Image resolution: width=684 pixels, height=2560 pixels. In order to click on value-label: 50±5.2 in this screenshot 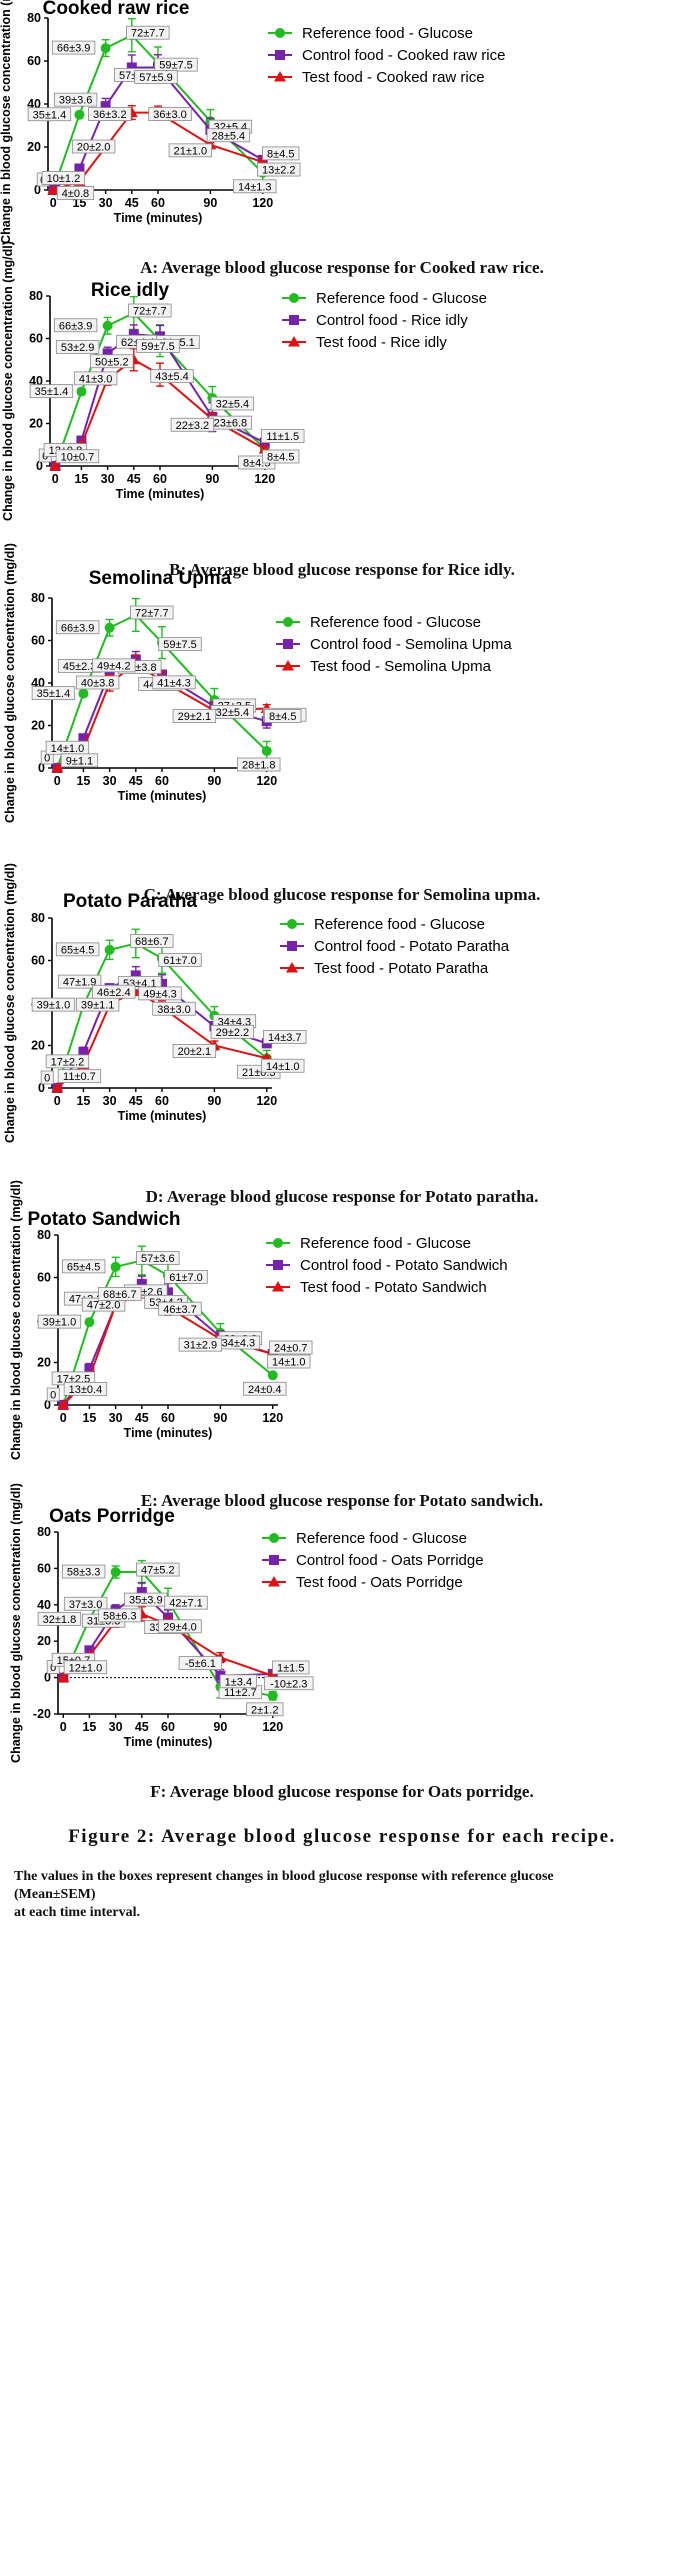, I will do `click(112, 362)`.